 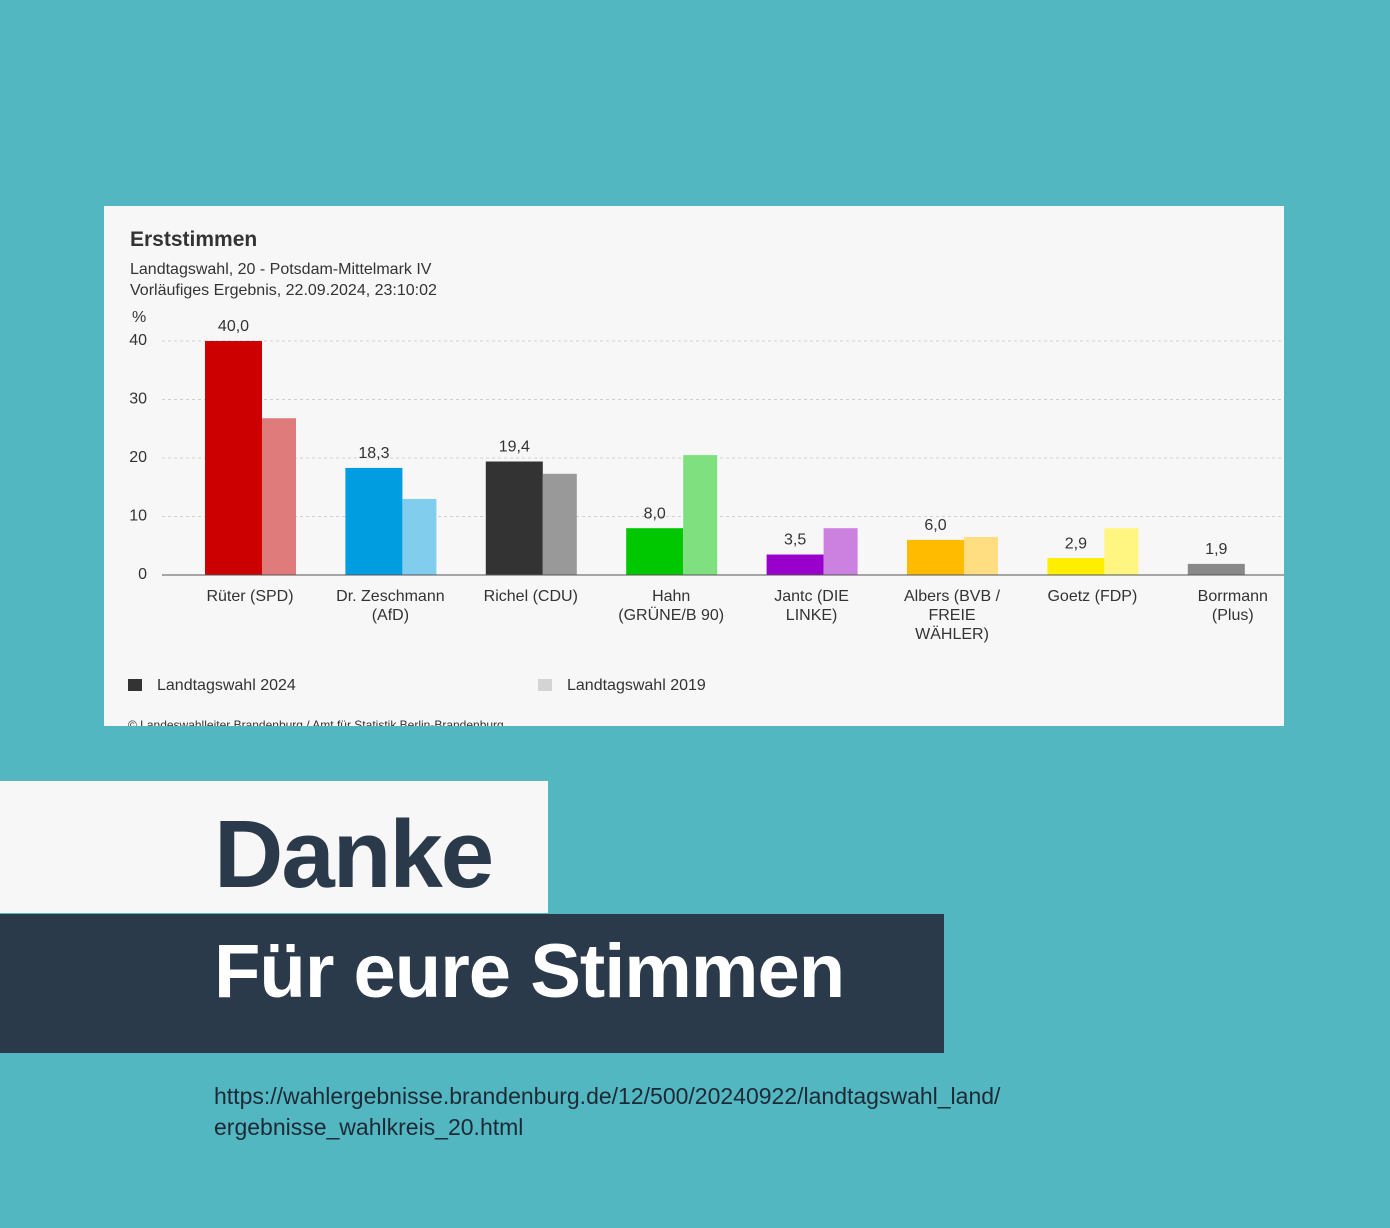 I want to click on value-label: 1,9, so click(x=1216, y=549).